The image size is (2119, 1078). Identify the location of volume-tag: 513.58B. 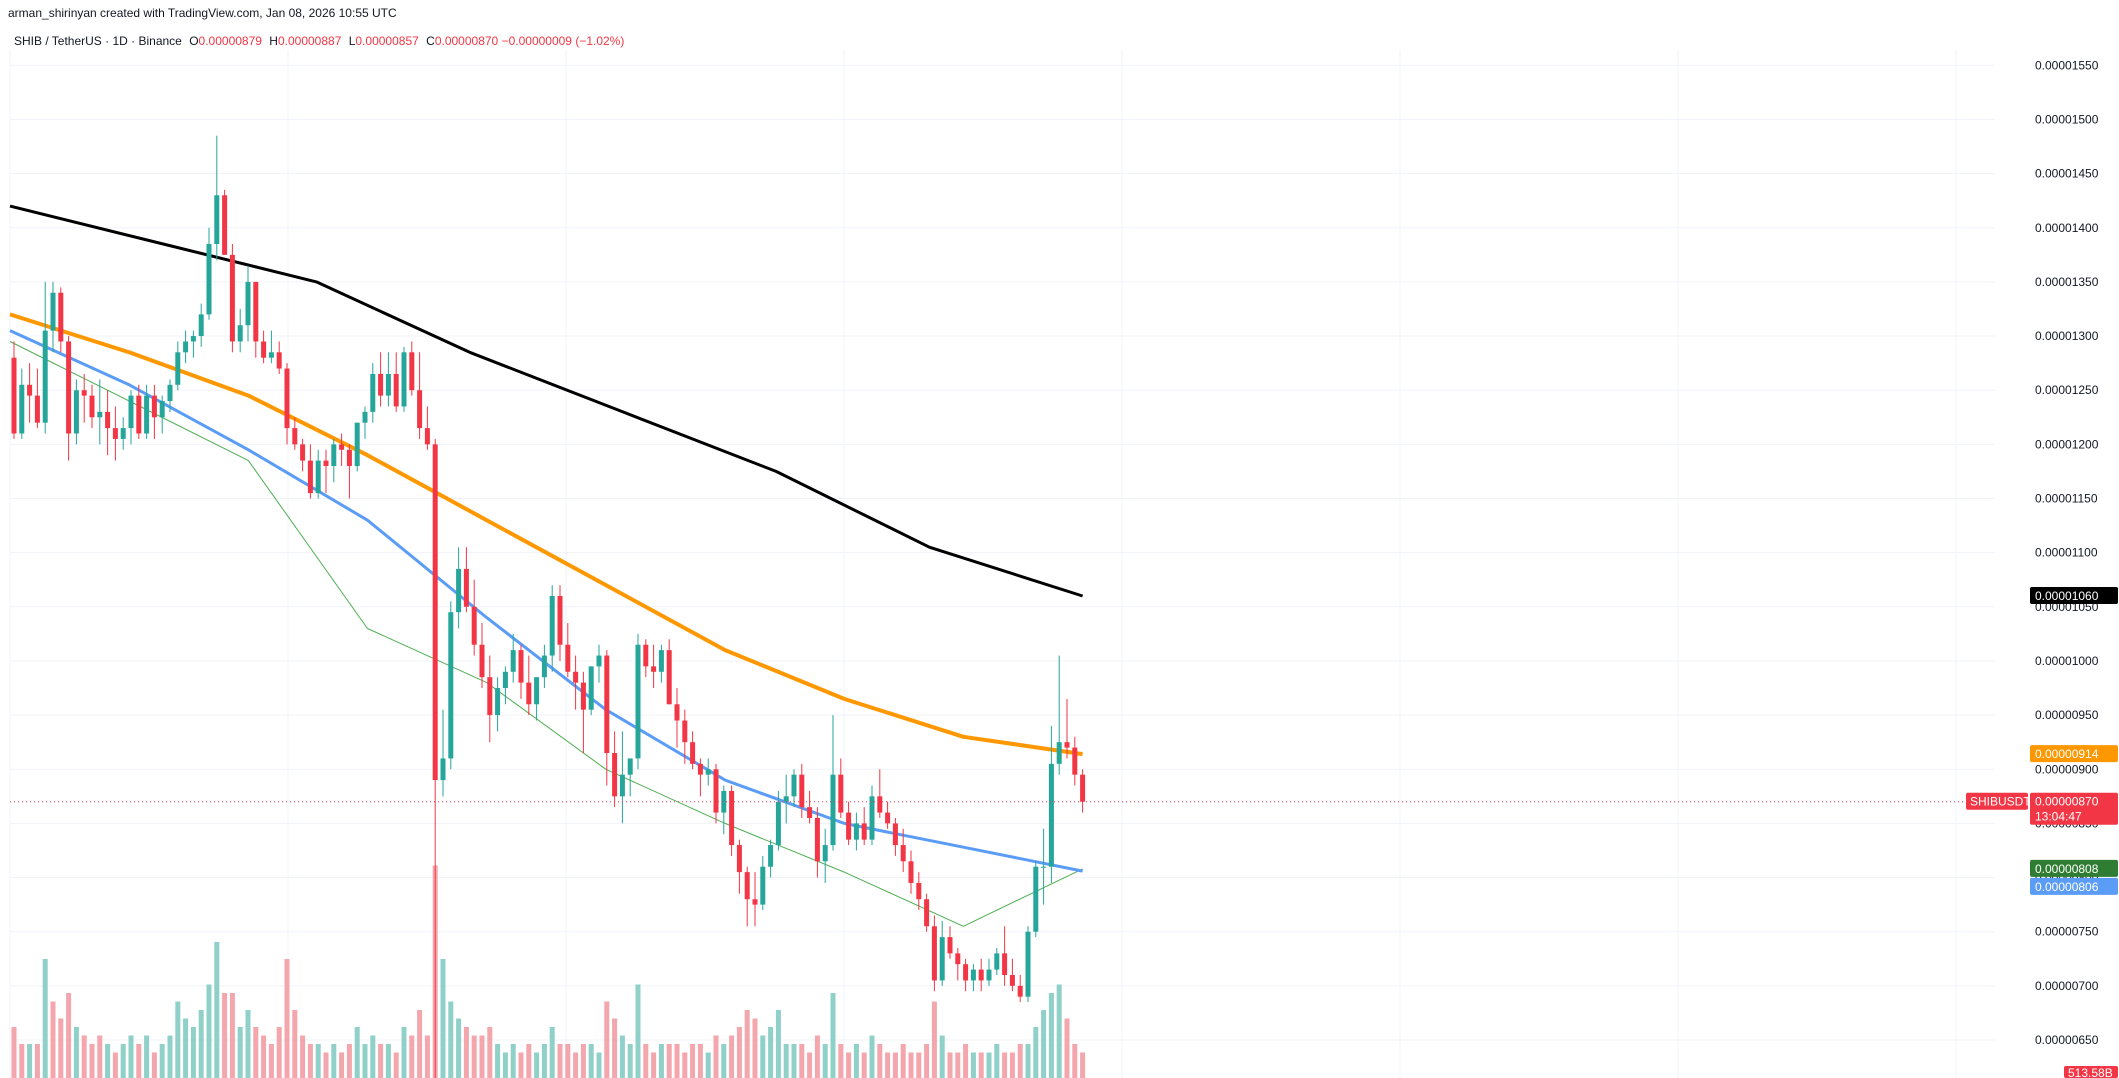
(2091, 1072).